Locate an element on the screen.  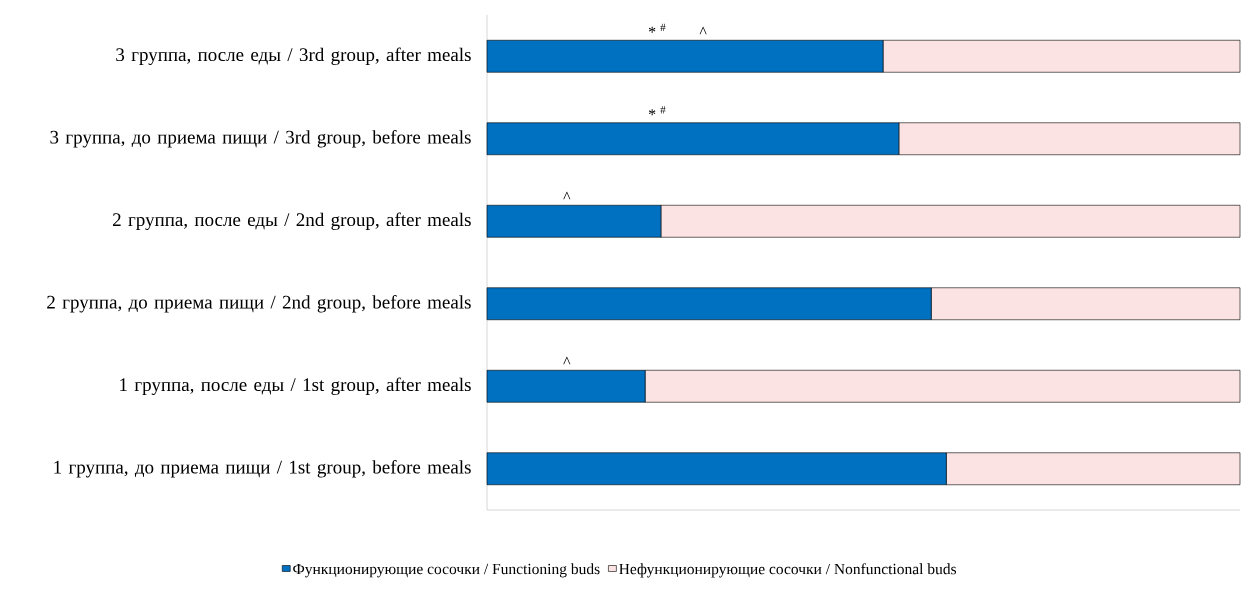
y-tick-label: 3 группа, после еды / 3rd group, after meals is located at coordinates (293, 56).